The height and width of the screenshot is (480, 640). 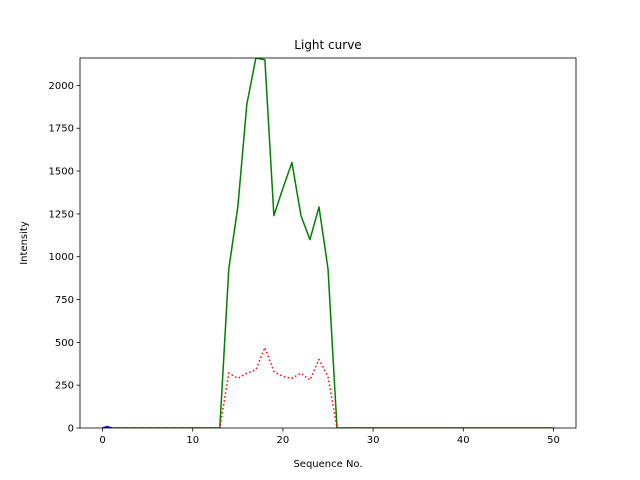 I want to click on x-tick-label: 0, so click(x=102, y=440).